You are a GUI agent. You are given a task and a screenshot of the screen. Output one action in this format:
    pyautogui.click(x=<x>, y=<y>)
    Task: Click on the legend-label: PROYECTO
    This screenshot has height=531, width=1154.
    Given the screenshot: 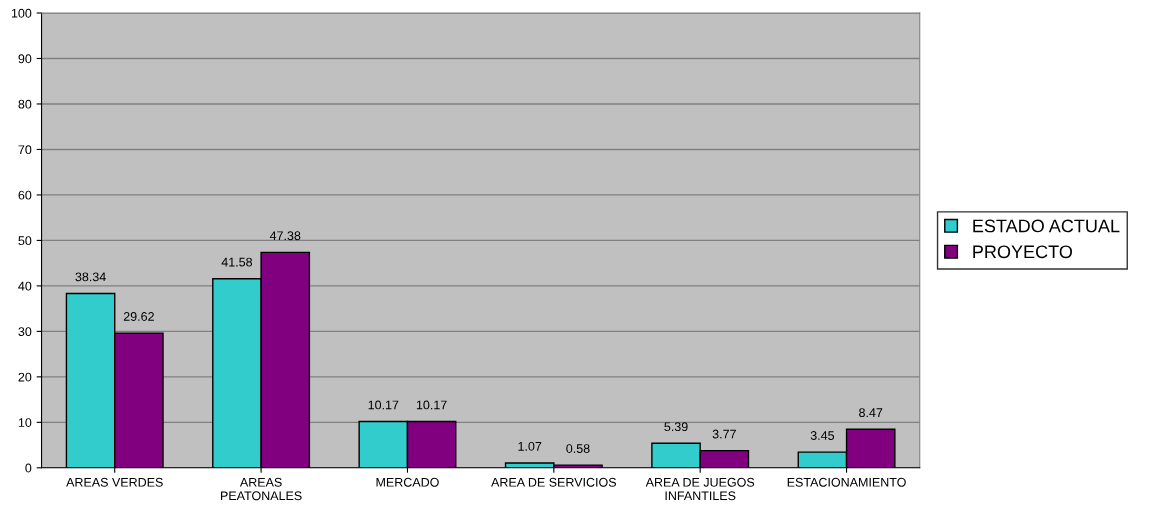 What is the action you would take?
    pyautogui.click(x=1022, y=252)
    